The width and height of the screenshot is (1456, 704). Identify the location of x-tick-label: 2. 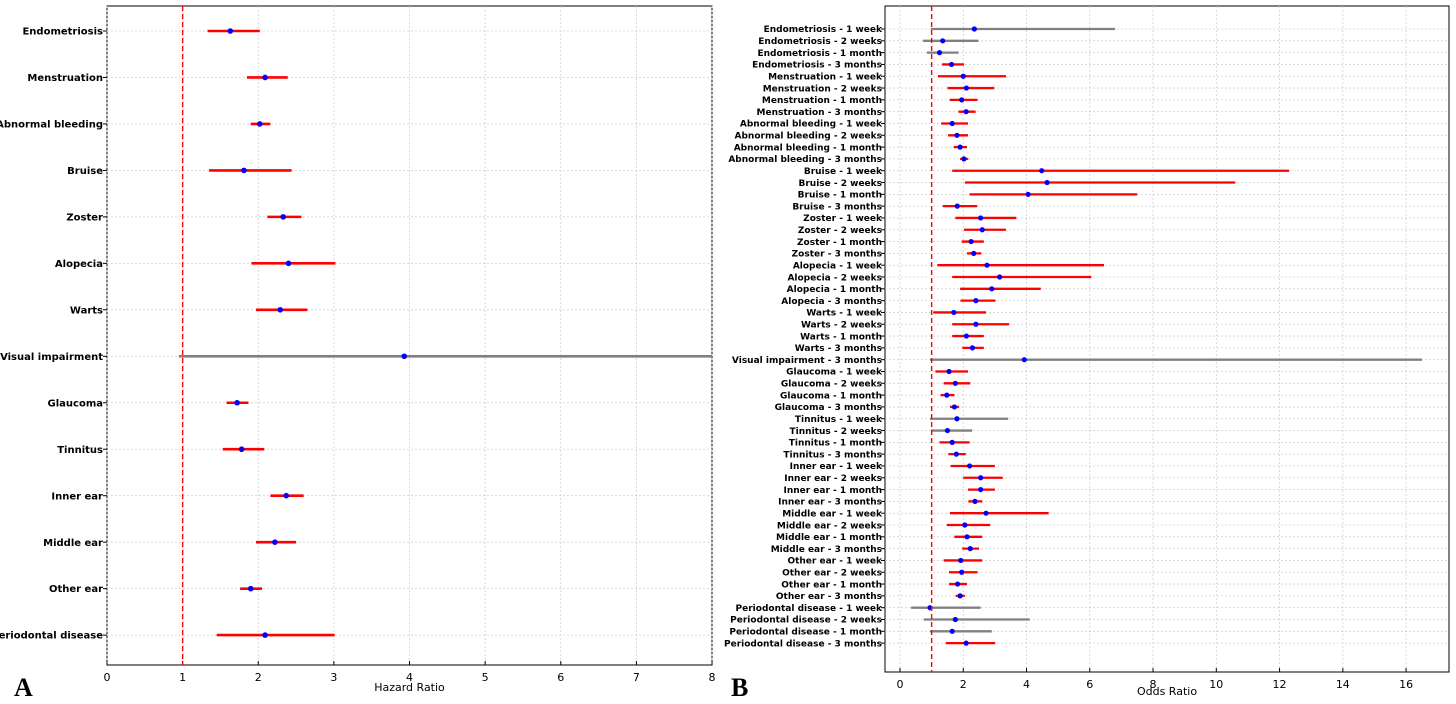
(963, 684).